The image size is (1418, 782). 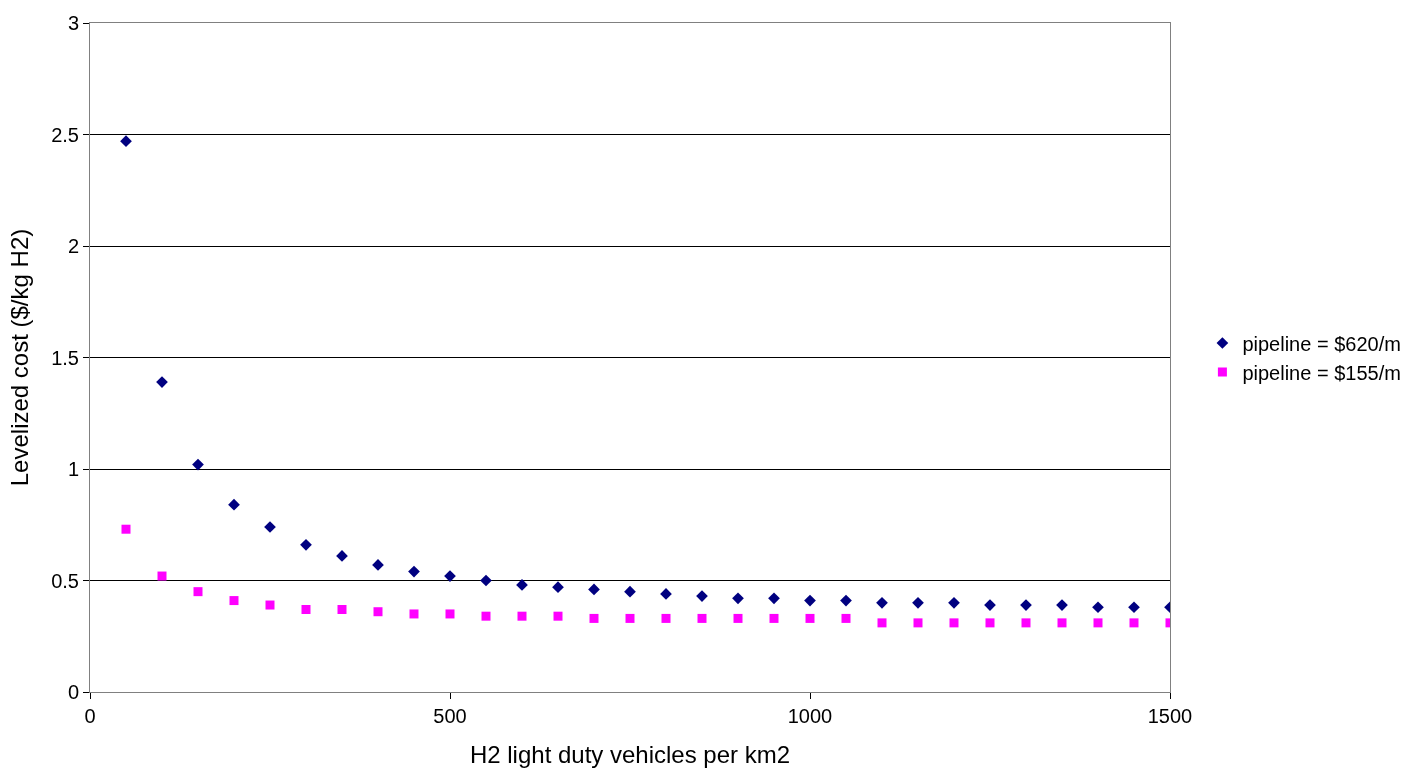 What do you see at coordinates (73, 469) in the screenshot?
I see `y-tick-label: 1` at bounding box center [73, 469].